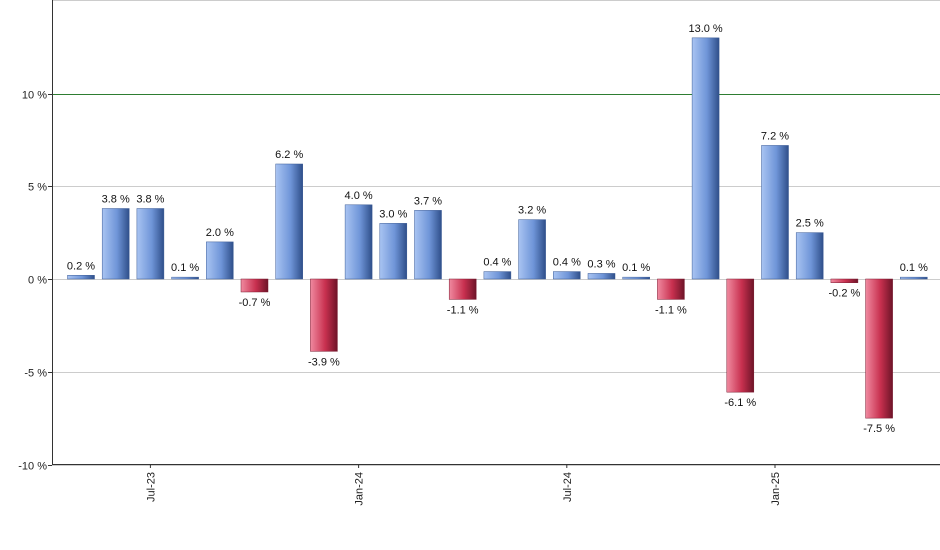  What do you see at coordinates (463, 489) in the screenshot?
I see `x-tick-labels: Jul-23 Jan-24 Jul-24 Jan-25` at bounding box center [463, 489].